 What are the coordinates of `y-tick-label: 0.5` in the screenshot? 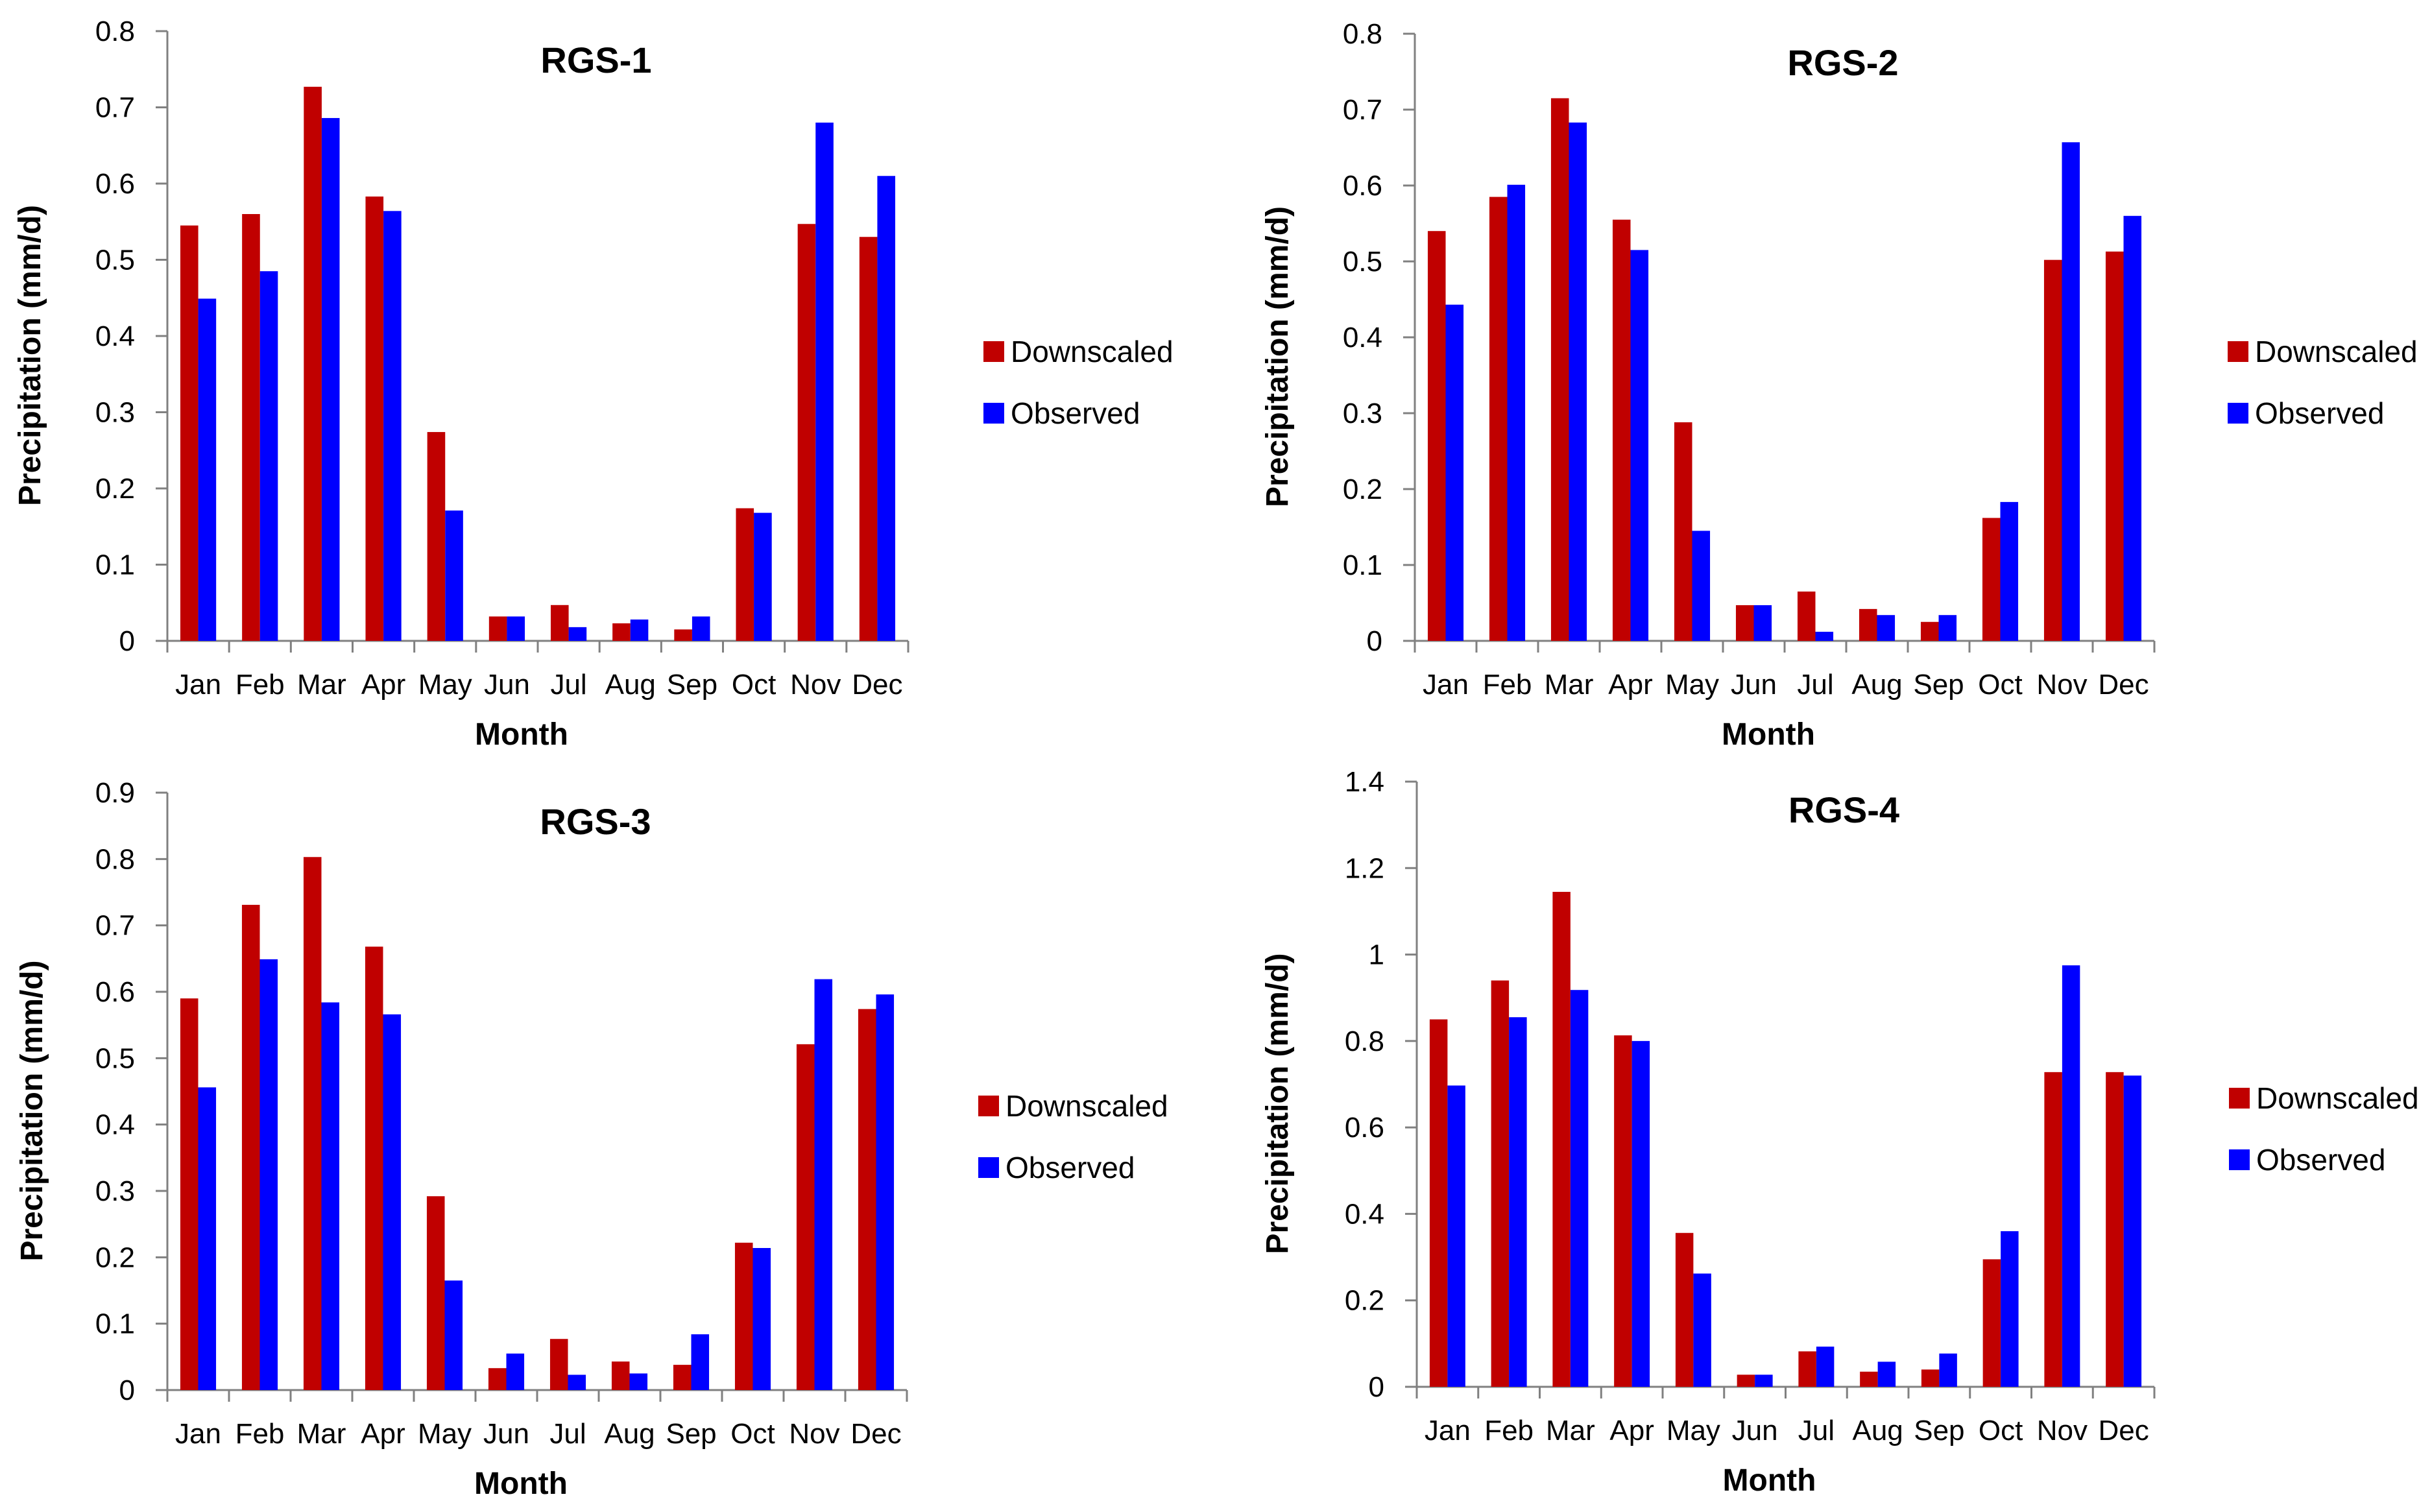 It's located at (1363, 262).